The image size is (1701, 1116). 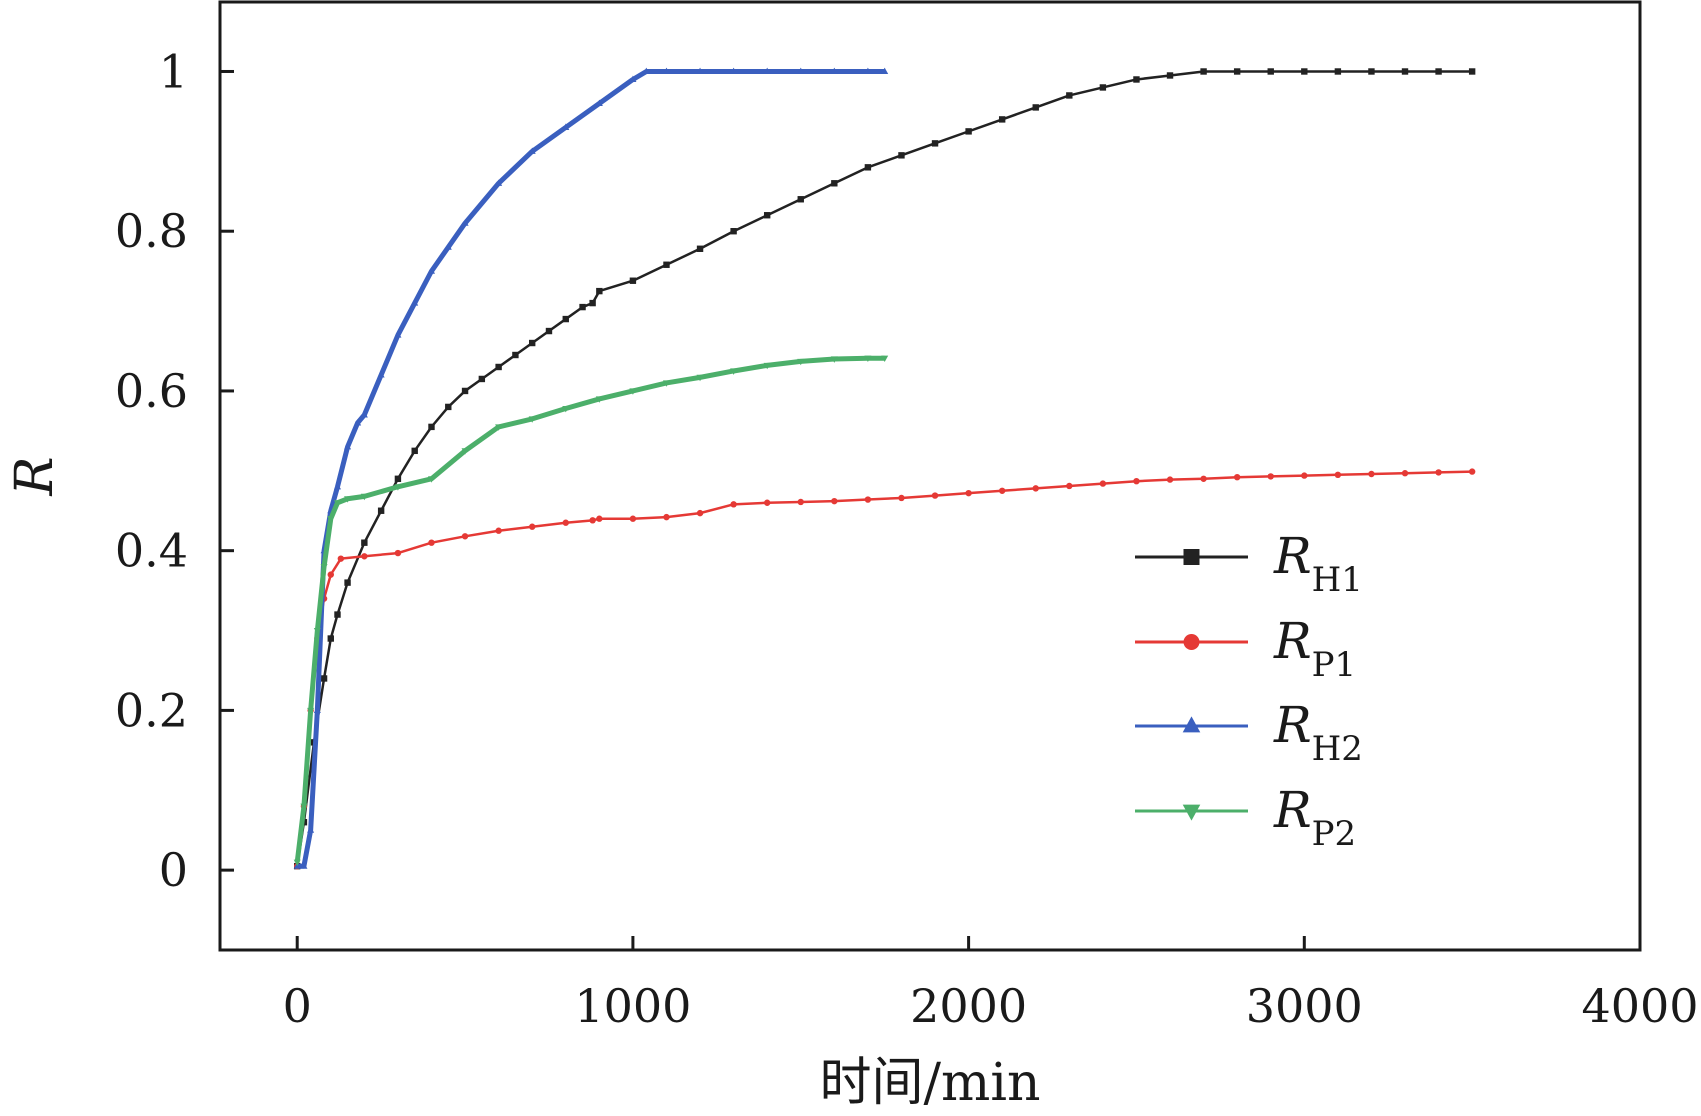 What do you see at coordinates (1292, 556) in the screenshot?
I see `legend-label-main-H1: R` at bounding box center [1292, 556].